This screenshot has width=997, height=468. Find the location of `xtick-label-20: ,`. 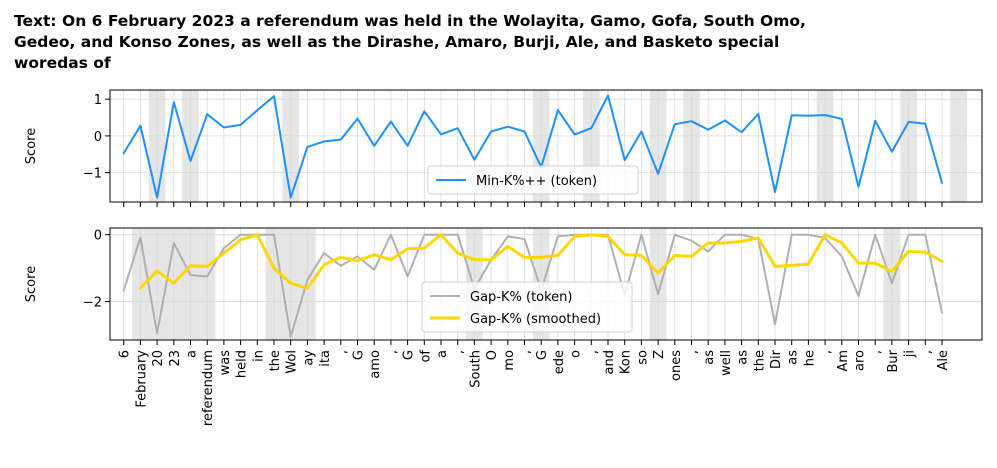

xtick-label-20: , is located at coordinates (459, 352).